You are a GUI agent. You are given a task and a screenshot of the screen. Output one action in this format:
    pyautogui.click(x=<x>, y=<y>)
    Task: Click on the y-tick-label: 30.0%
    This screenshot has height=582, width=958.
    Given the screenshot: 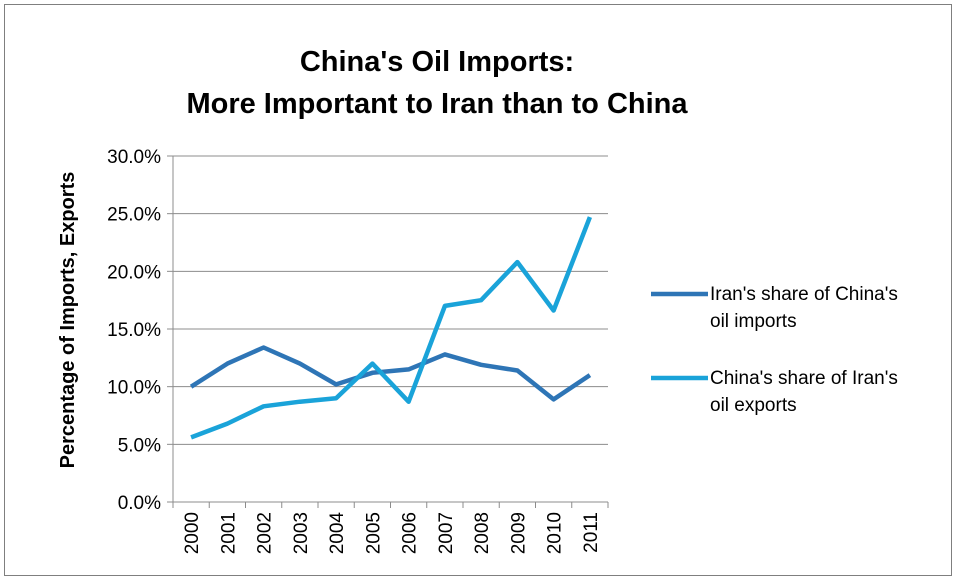 What is the action you would take?
    pyautogui.click(x=134, y=157)
    